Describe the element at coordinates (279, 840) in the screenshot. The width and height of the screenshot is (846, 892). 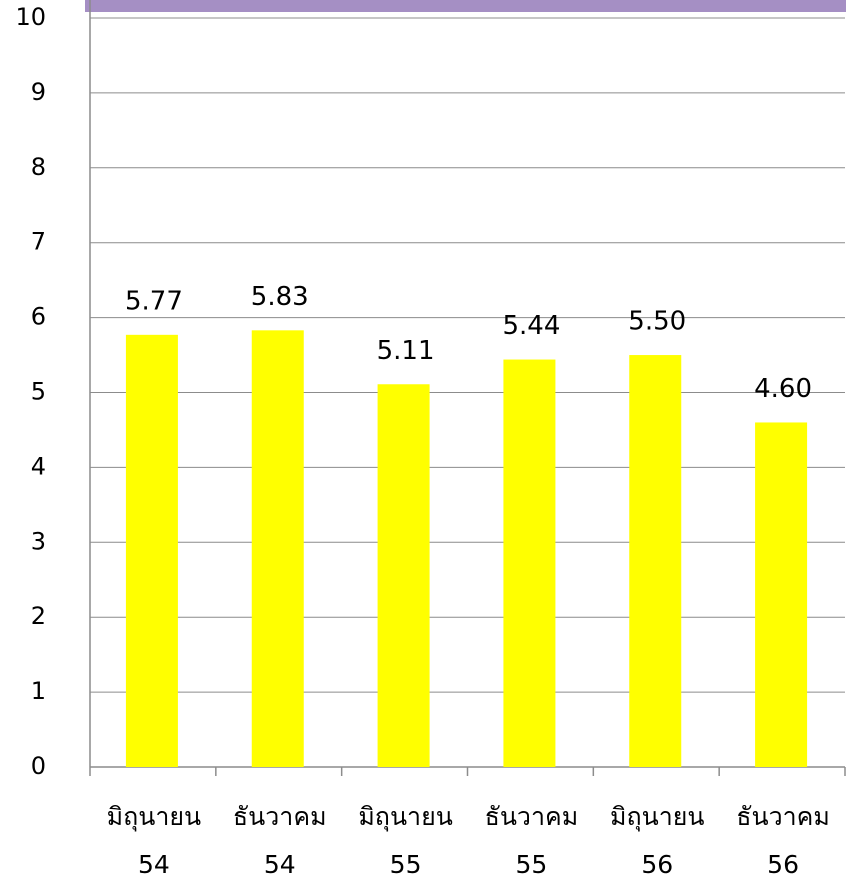
I see `x-tick-label: ธันวาคม 54` at that location.